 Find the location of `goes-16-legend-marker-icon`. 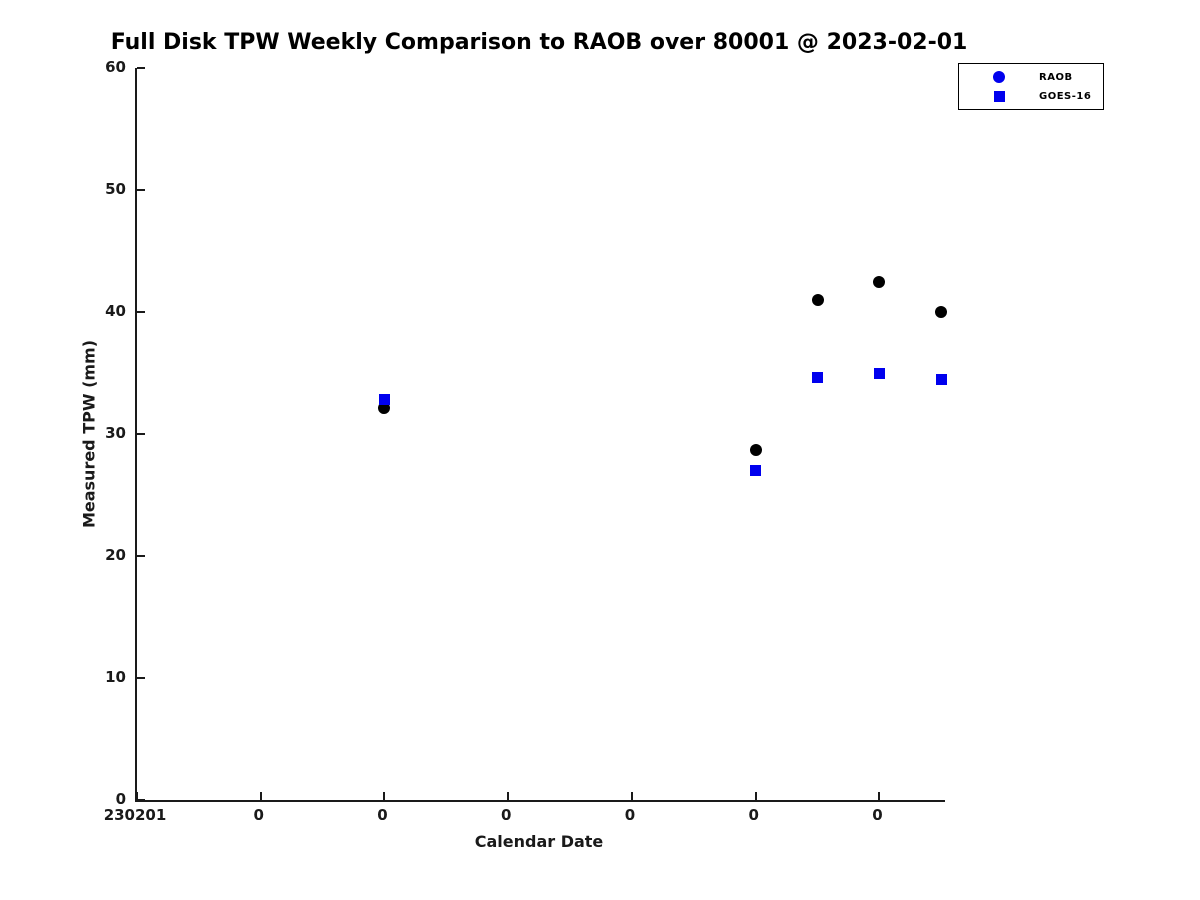

goes-16-legend-marker-icon is located at coordinates (999, 96).